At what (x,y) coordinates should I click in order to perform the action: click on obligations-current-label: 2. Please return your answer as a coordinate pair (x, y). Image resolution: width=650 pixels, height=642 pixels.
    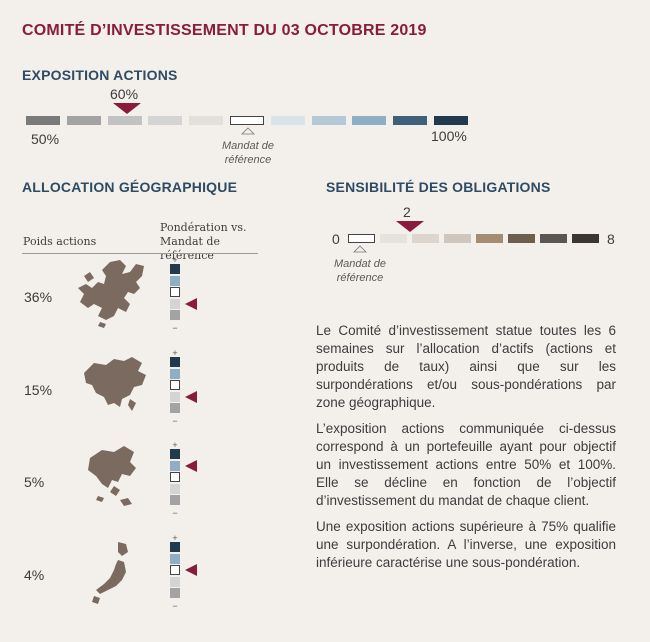
    Looking at the image, I should click on (407, 212).